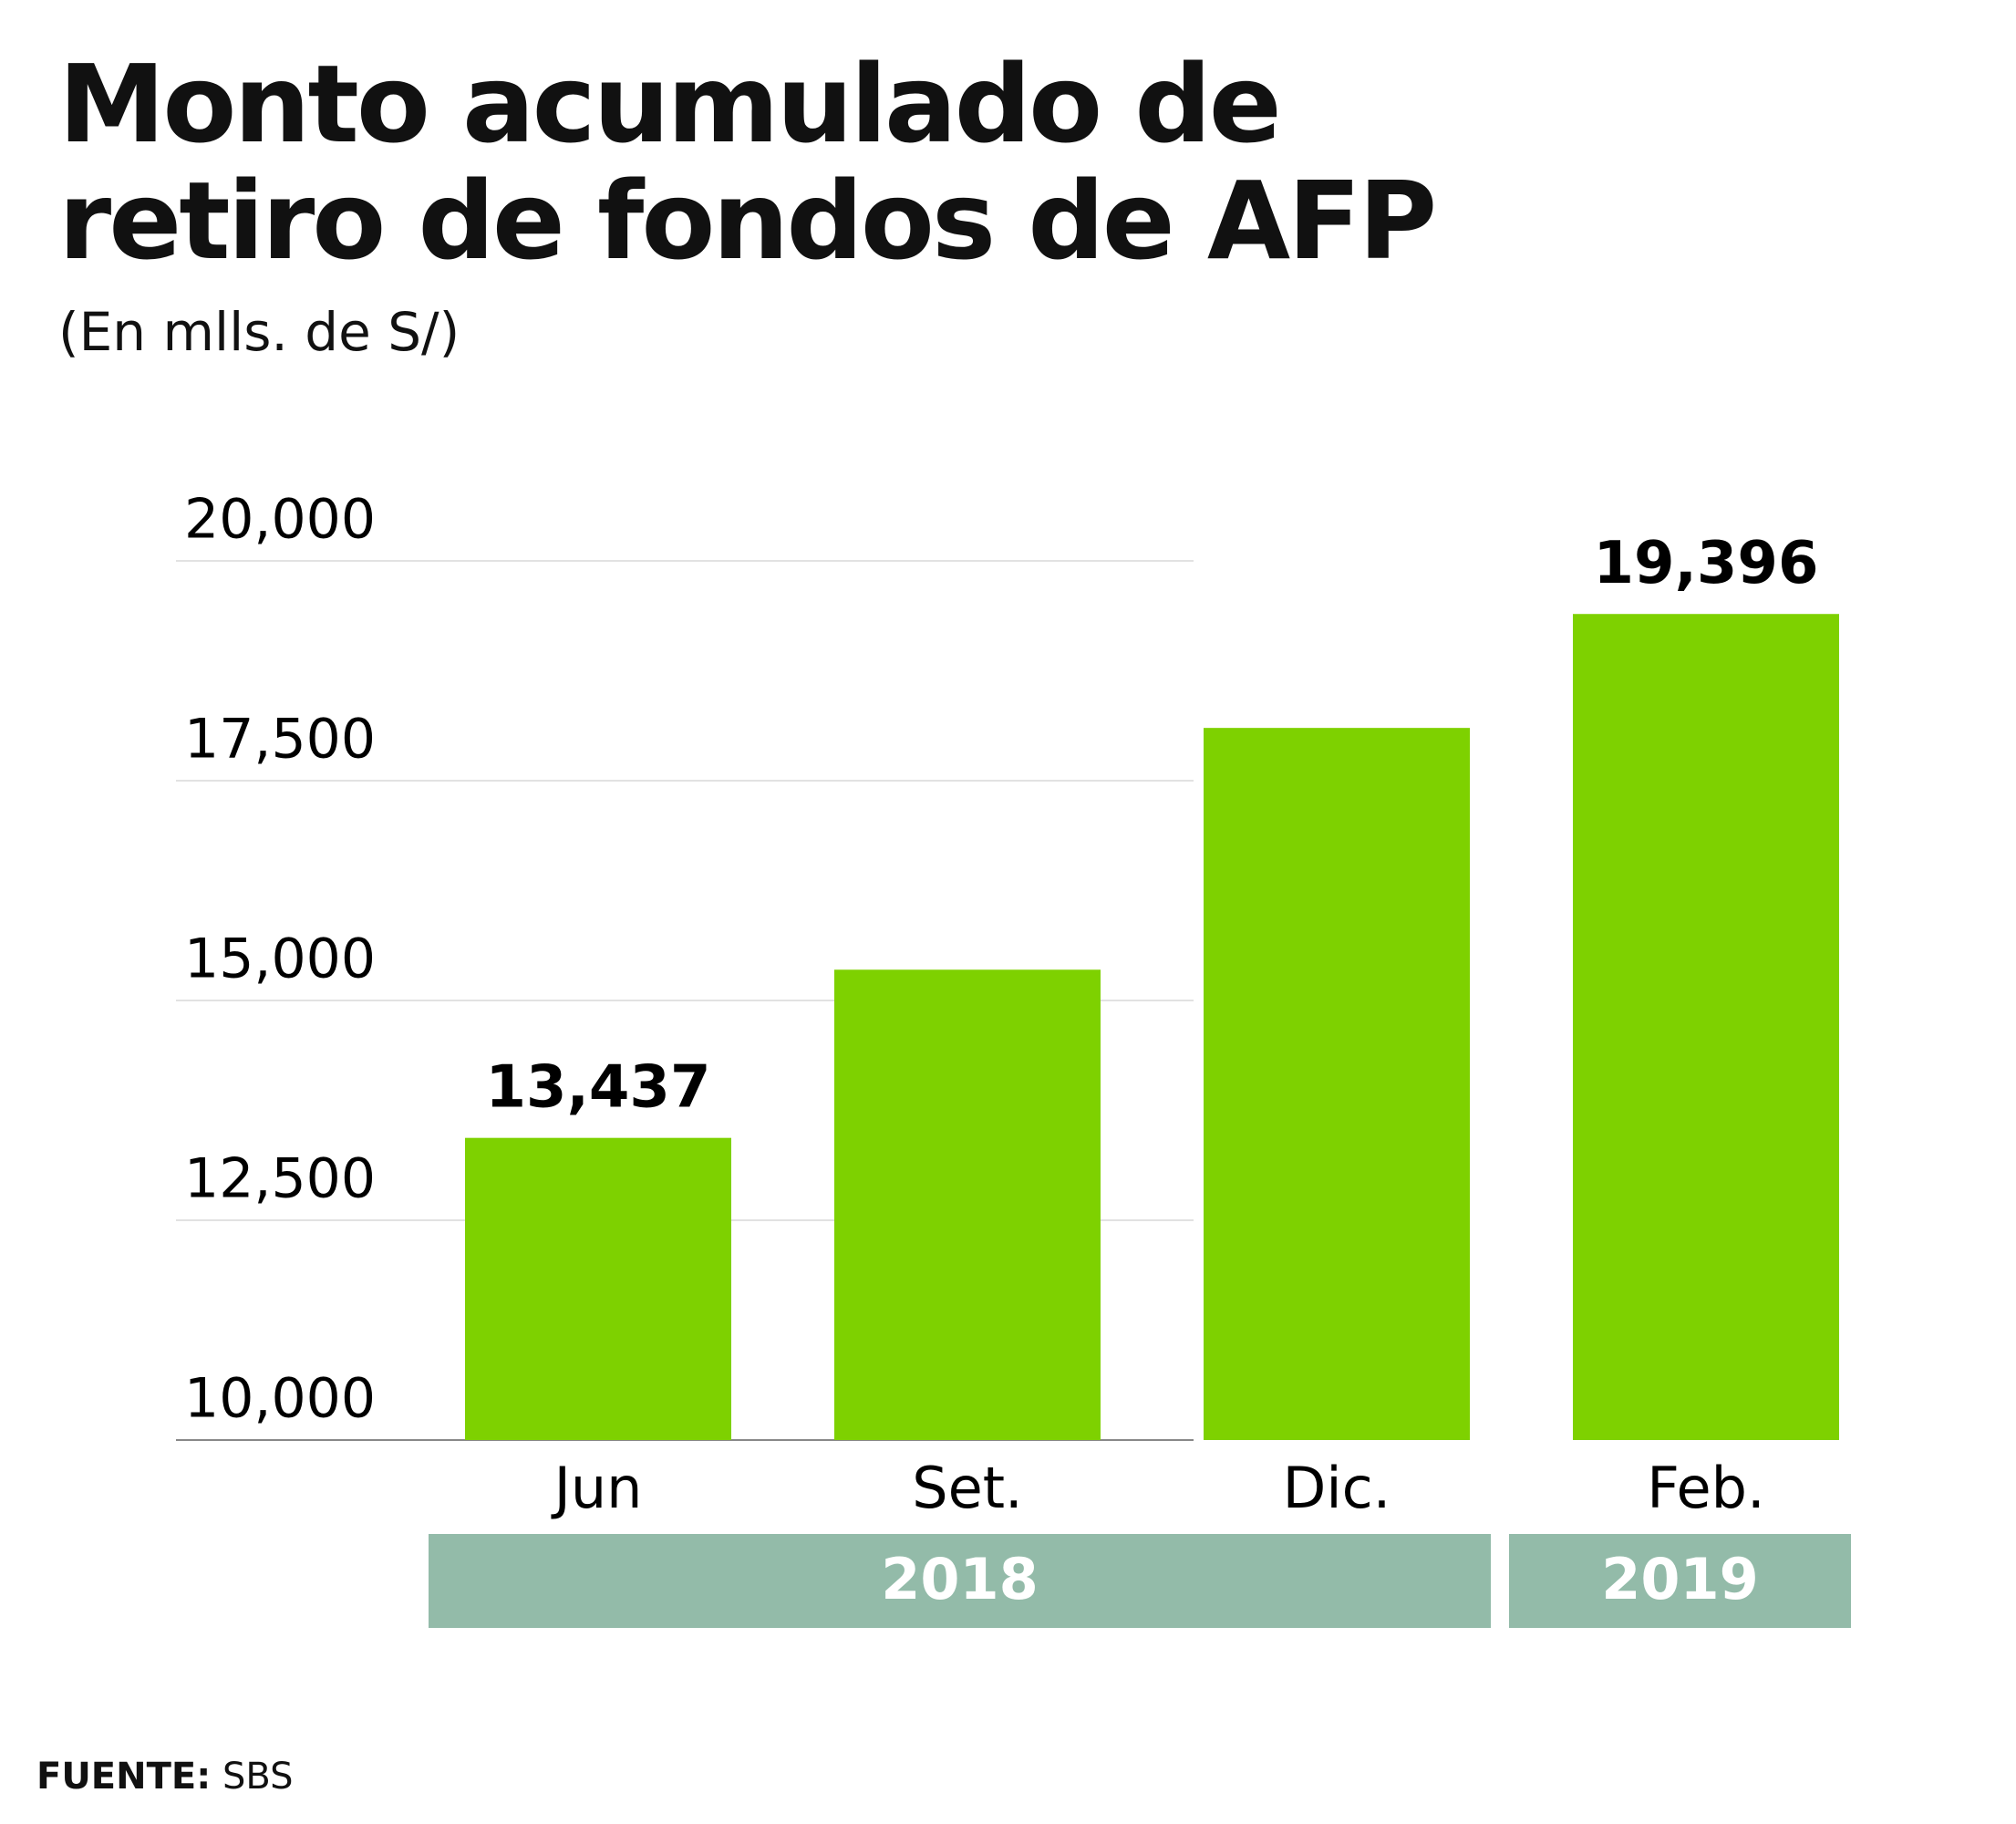  Describe the element at coordinates (1706, 563) in the screenshot. I see `value-label: 19,396` at that location.